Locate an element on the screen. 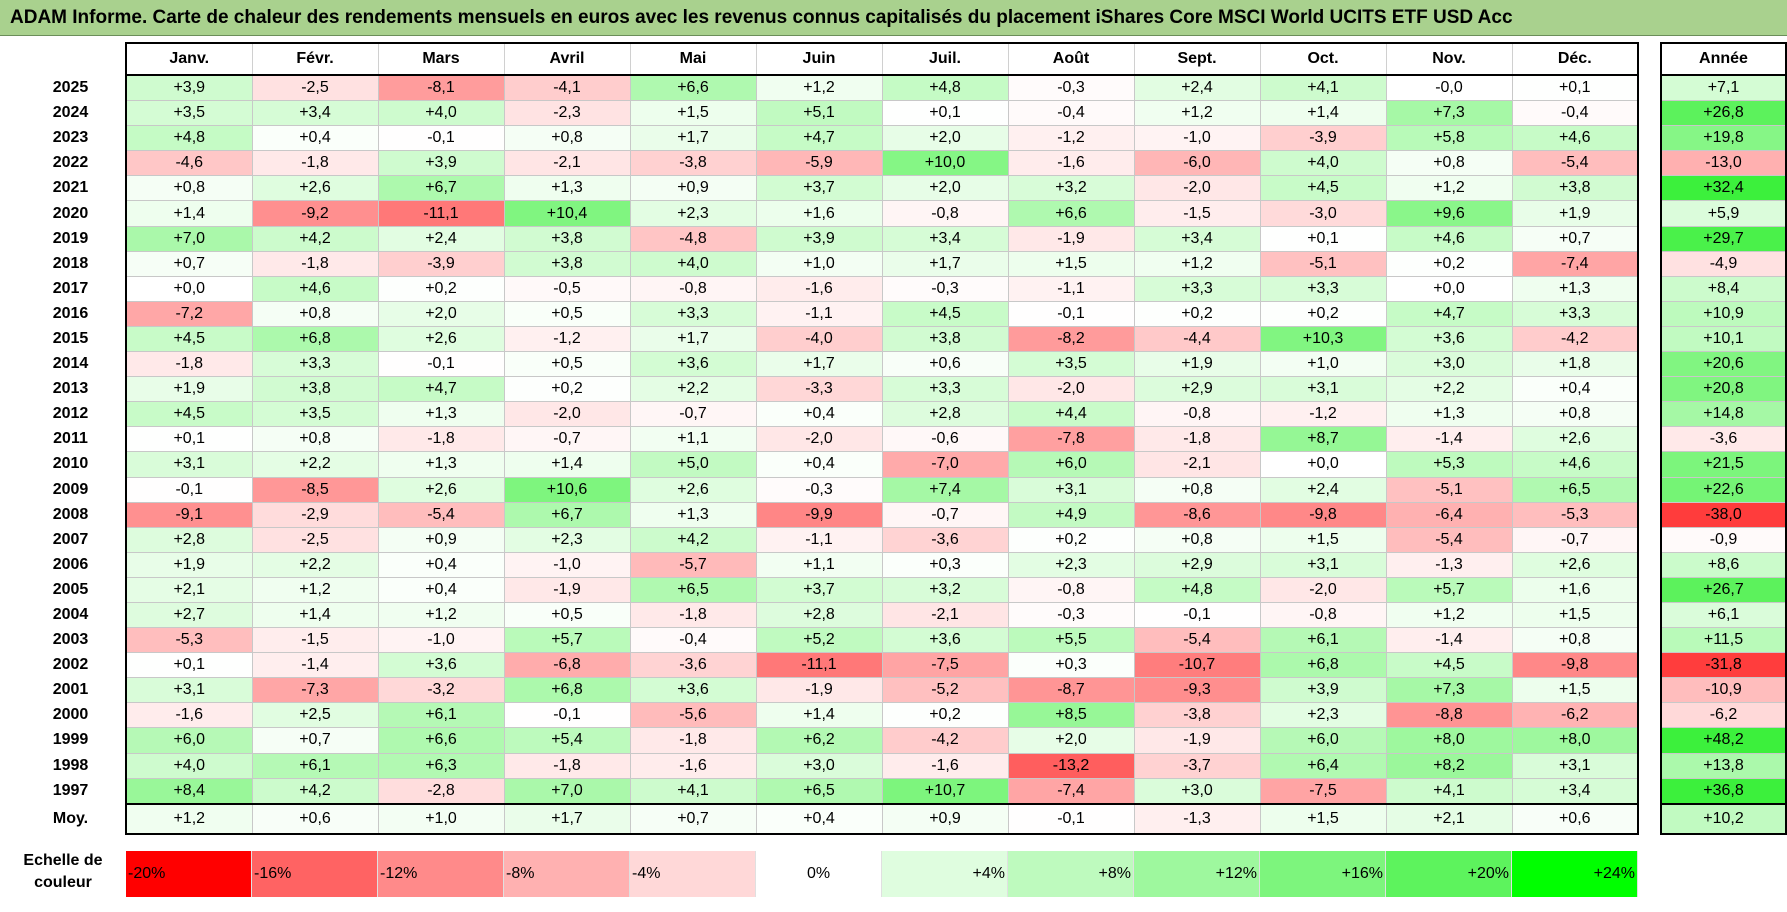 The height and width of the screenshot is (912, 1787). heatmap-cell: -13,2 is located at coordinates (1071, 765).